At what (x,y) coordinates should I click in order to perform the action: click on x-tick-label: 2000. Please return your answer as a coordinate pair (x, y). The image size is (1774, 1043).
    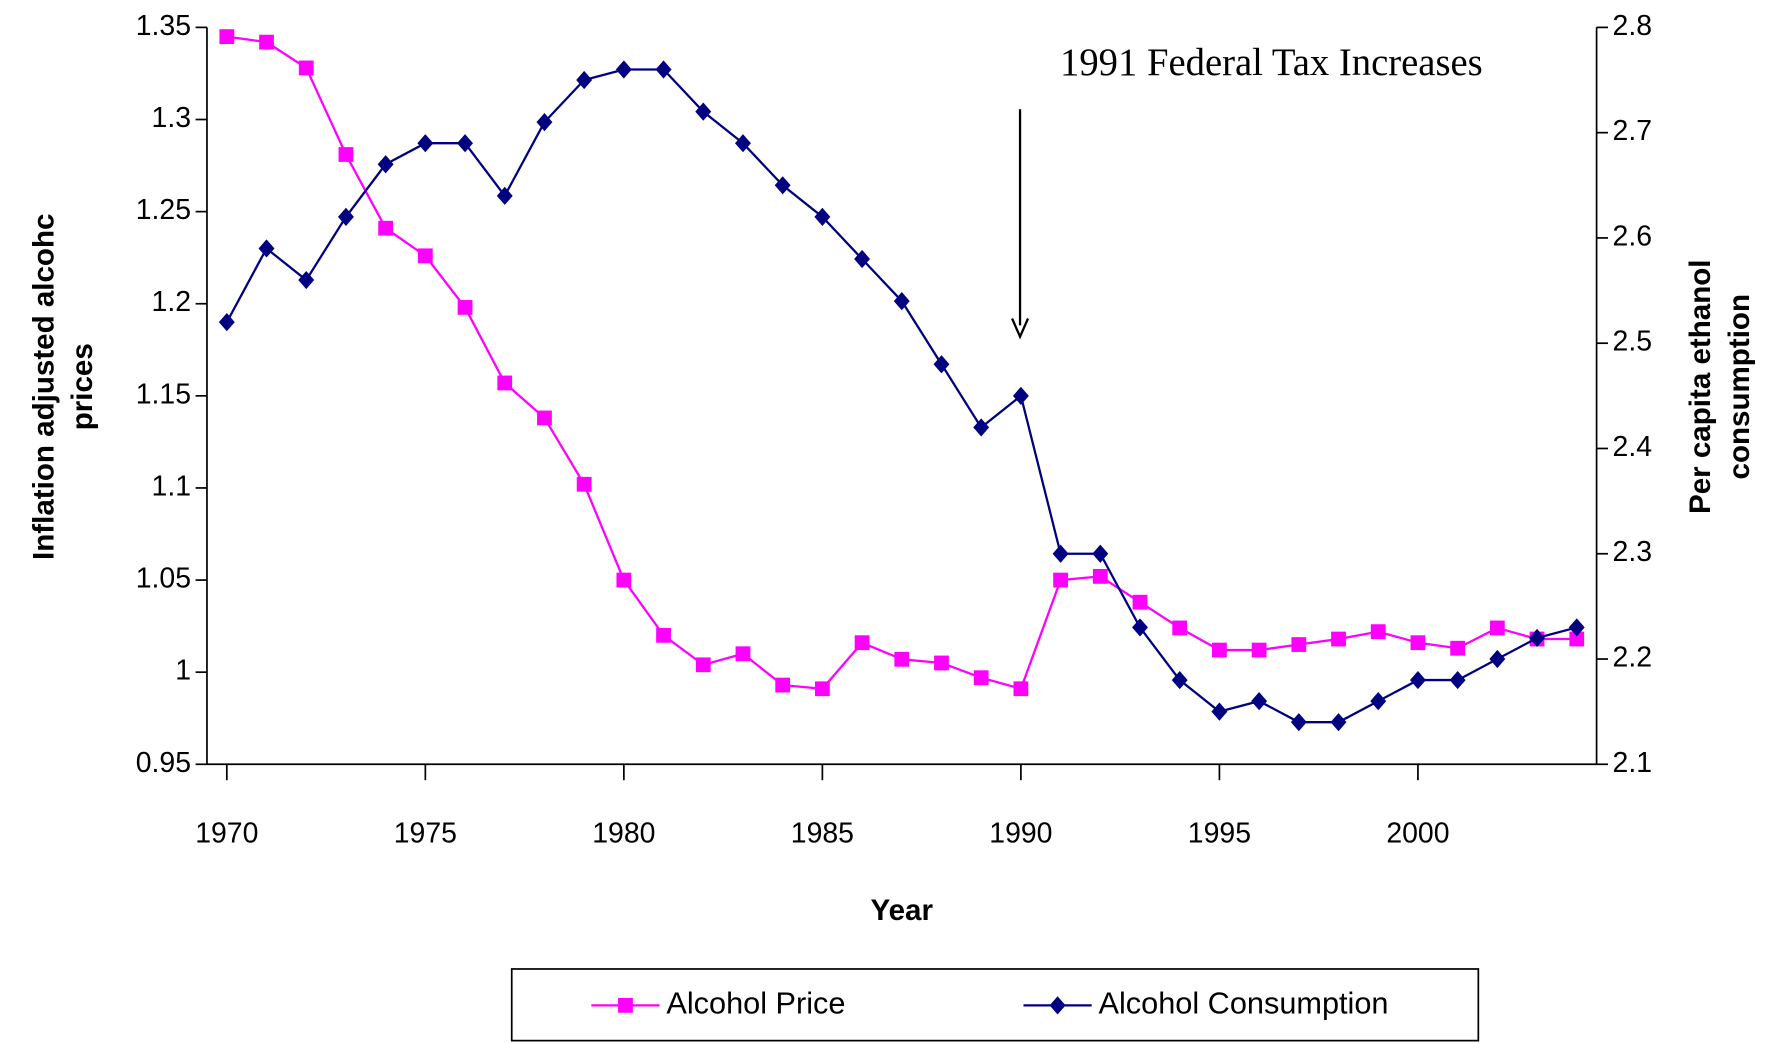
    Looking at the image, I should click on (1417, 833).